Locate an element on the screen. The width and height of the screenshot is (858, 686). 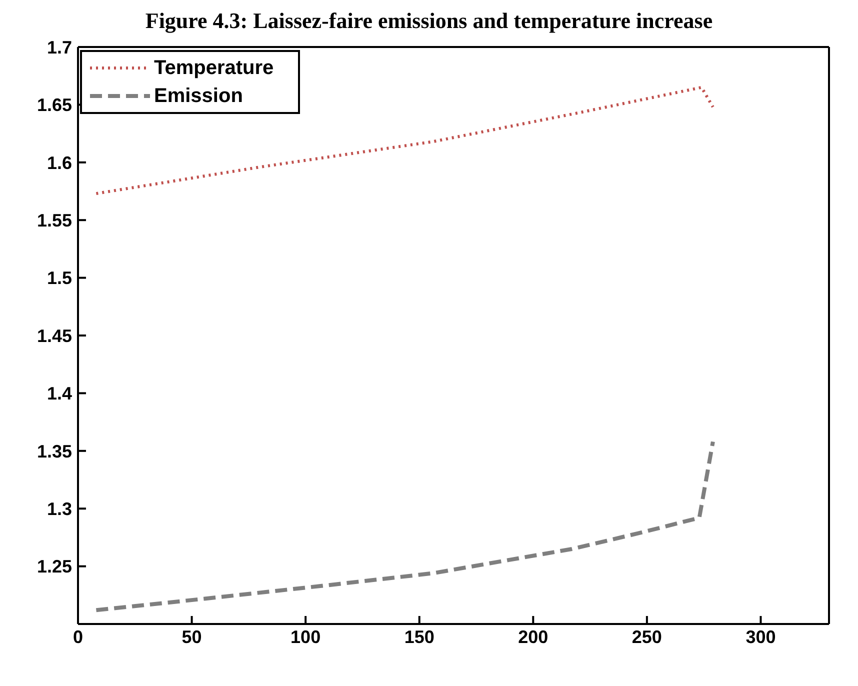
x-tick-label: 250 is located at coordinates (647, 636).